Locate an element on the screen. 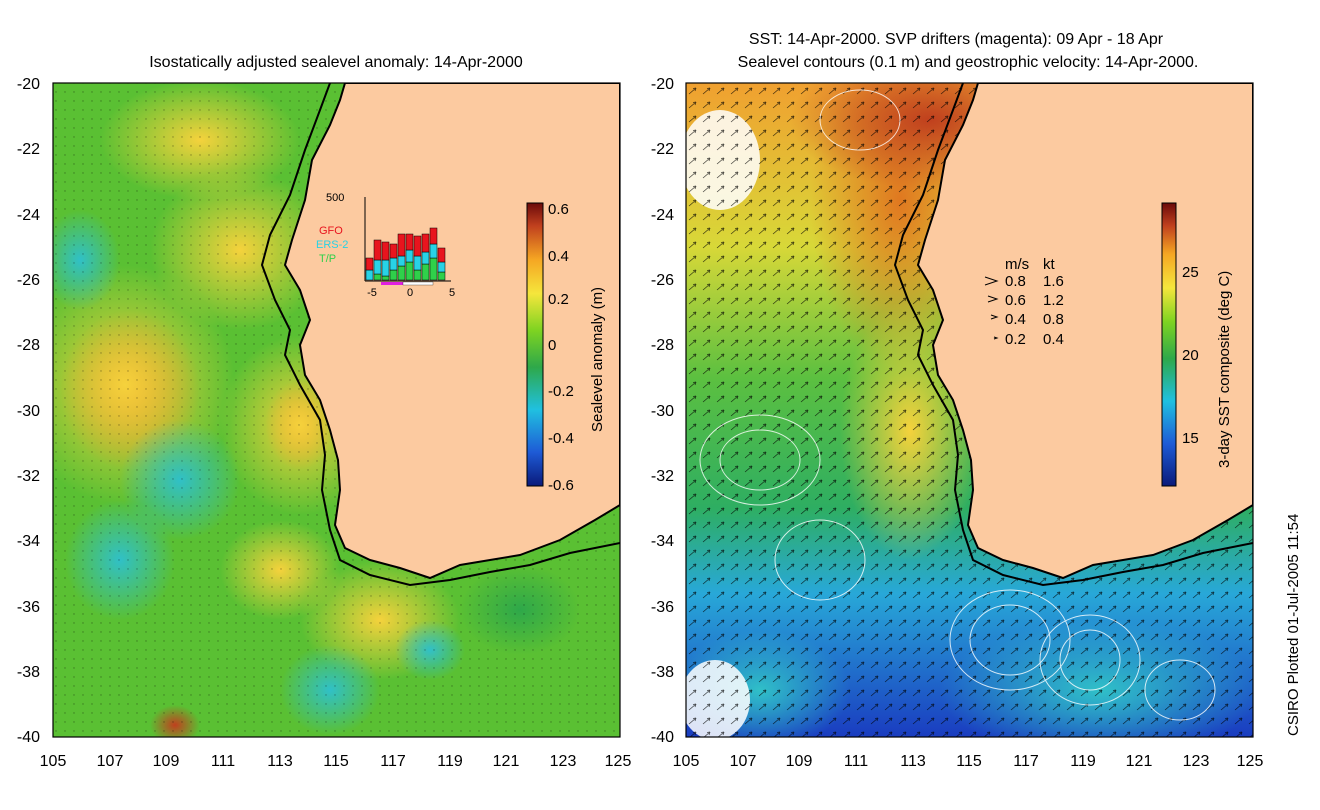  velocity-legend-ms: 0.6 is located at coordinates (1015, 300).